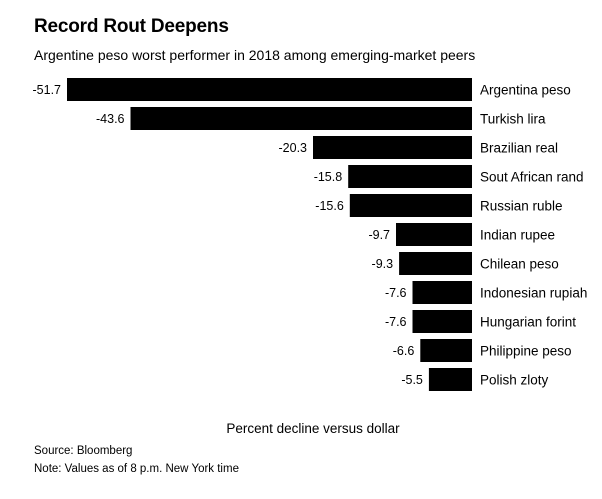  I want to click on source-note: Source: Bloomberg, so click(83, 451).